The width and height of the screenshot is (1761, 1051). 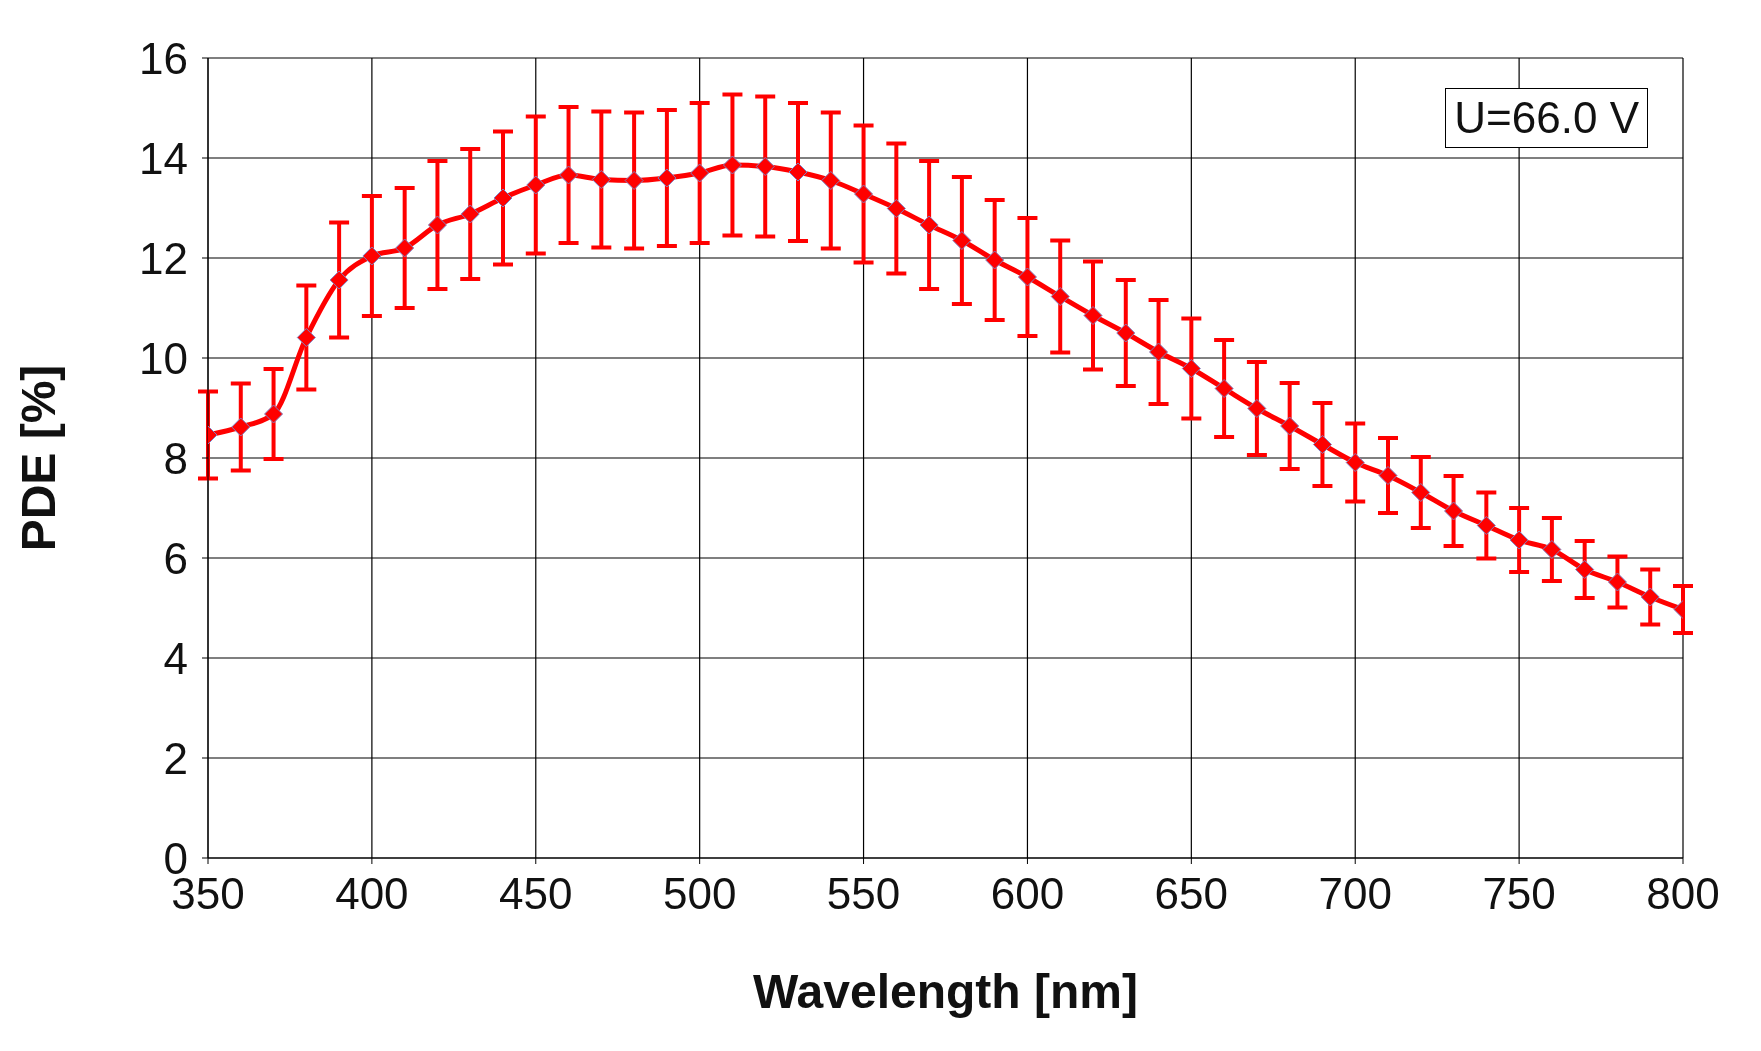 I want to click on y-tick-label: 8, so click(x=175, y=458).